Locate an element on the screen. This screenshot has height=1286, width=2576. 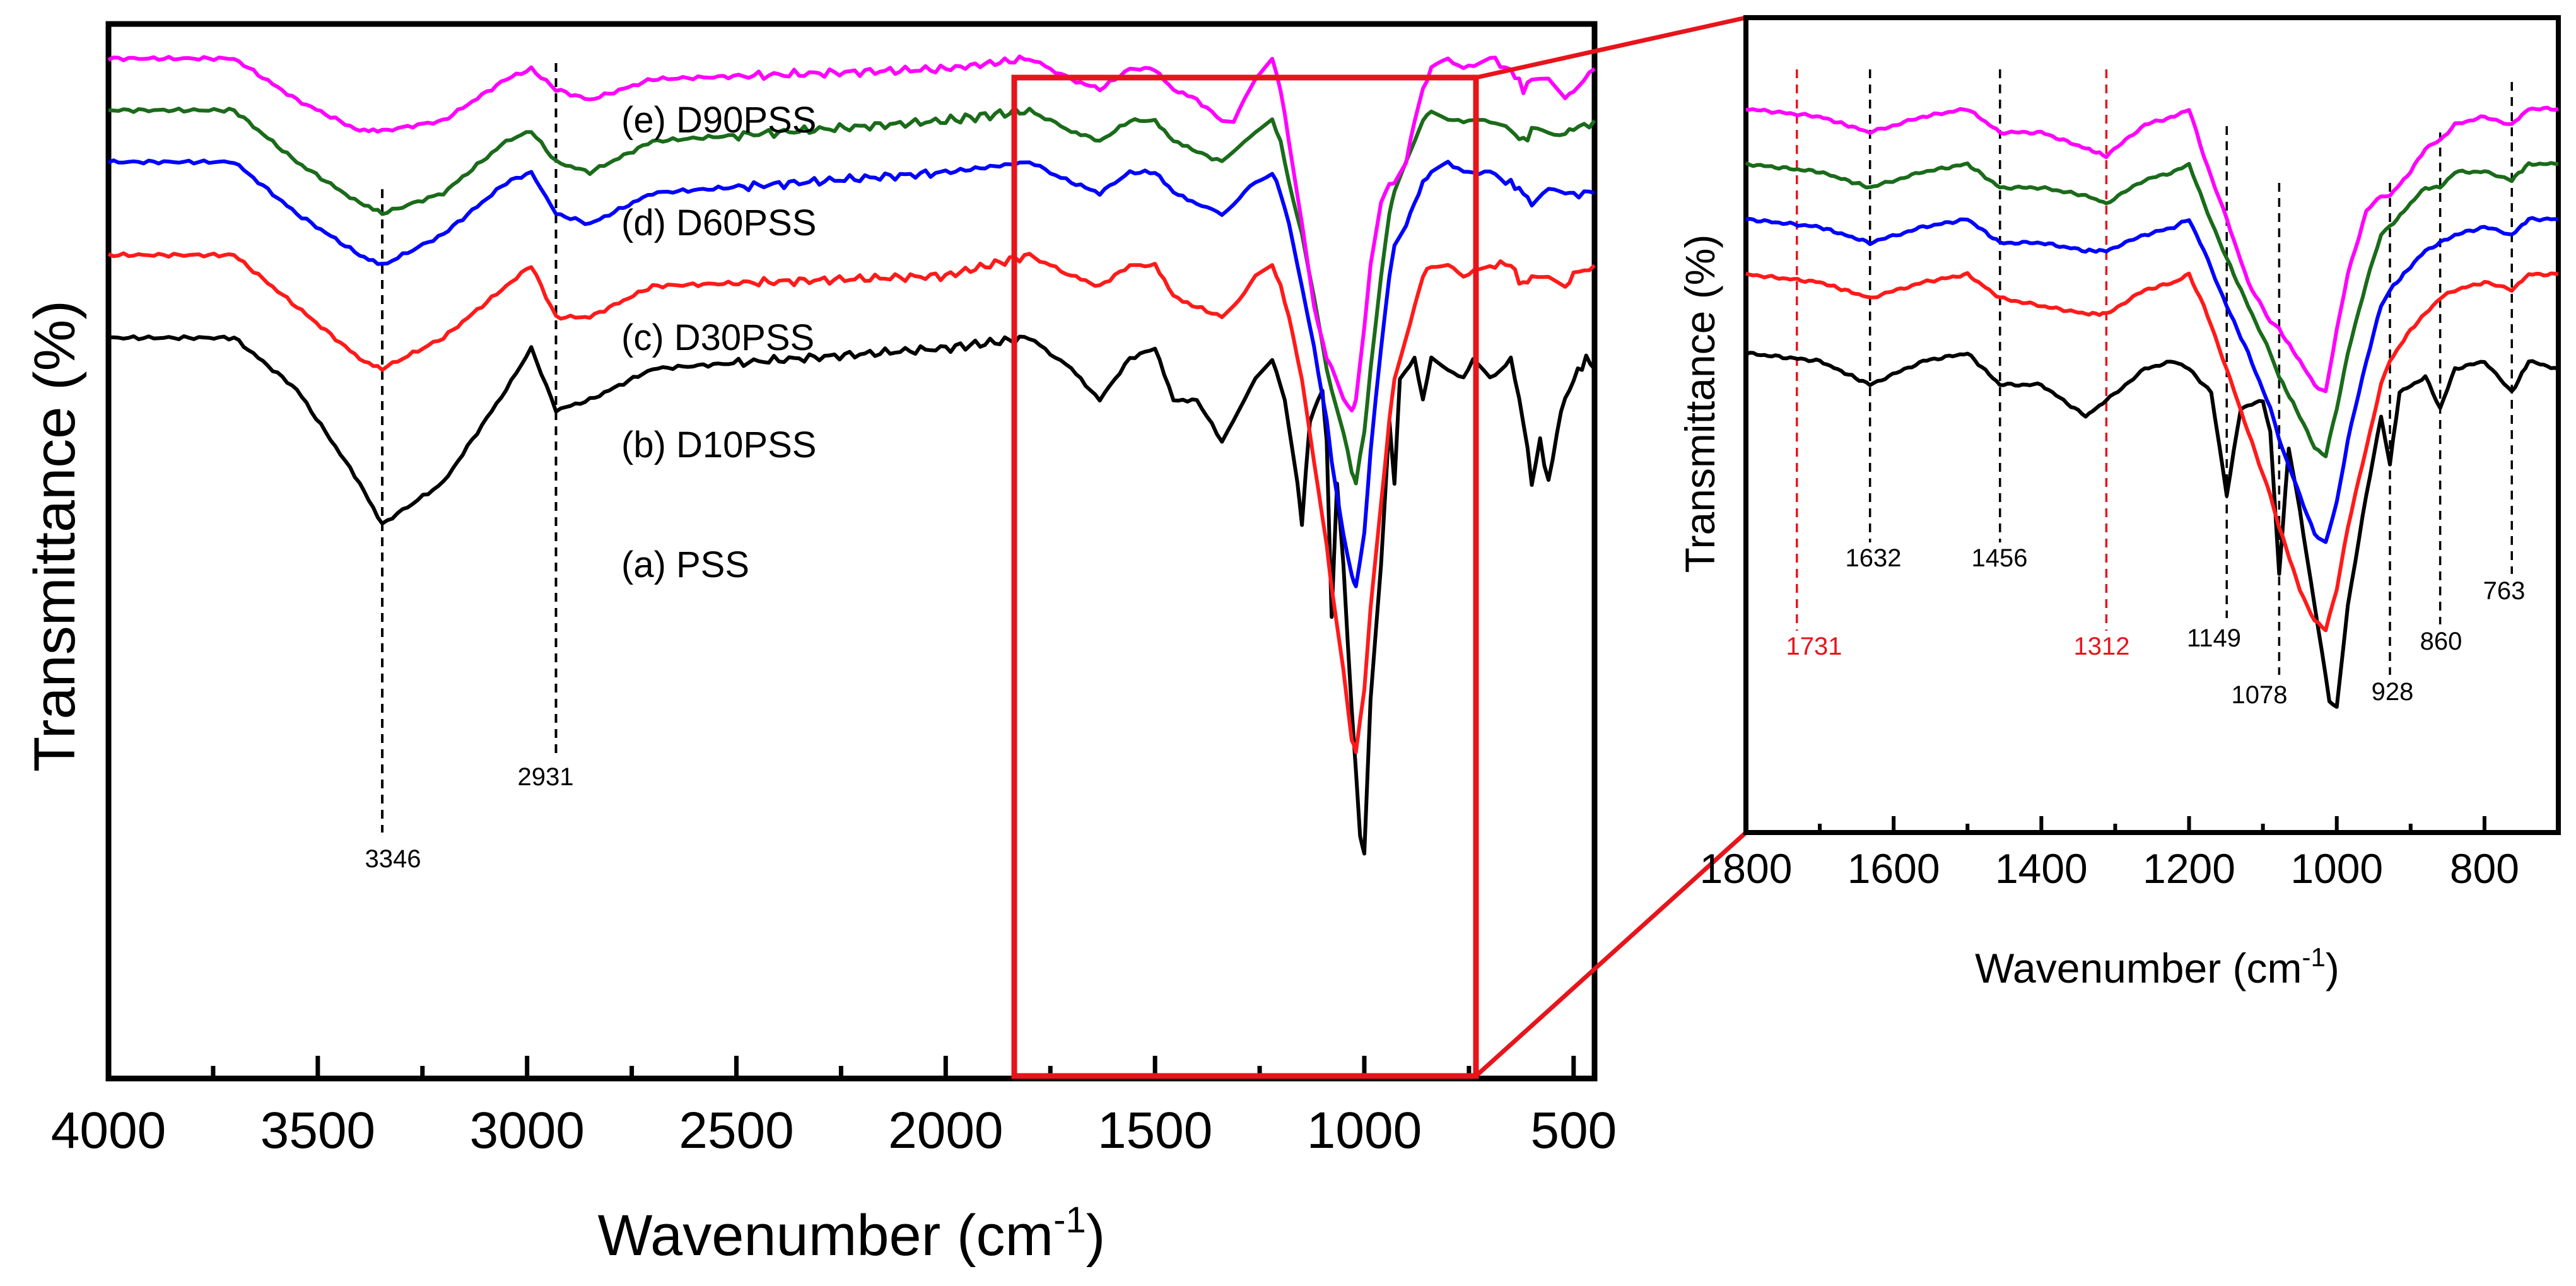
x-tick-label-3500: 3500 is located at coordinates (318, 1130).